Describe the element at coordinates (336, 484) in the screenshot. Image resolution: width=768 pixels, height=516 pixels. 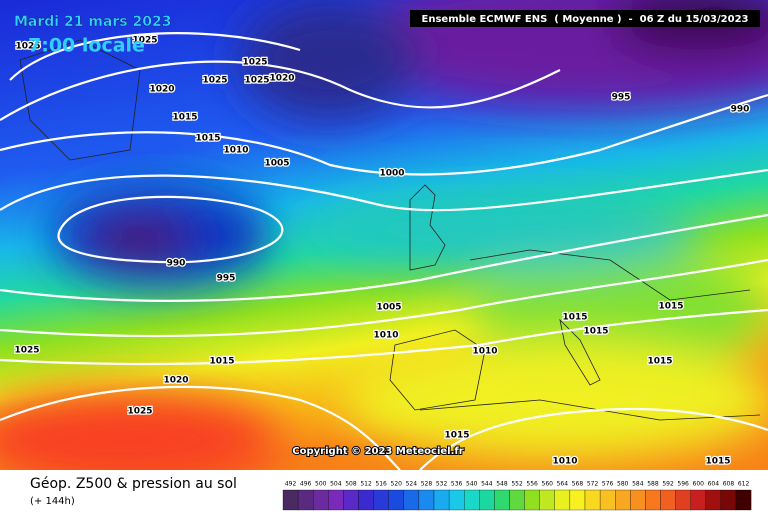
I see `scale-label: 504` at that location.